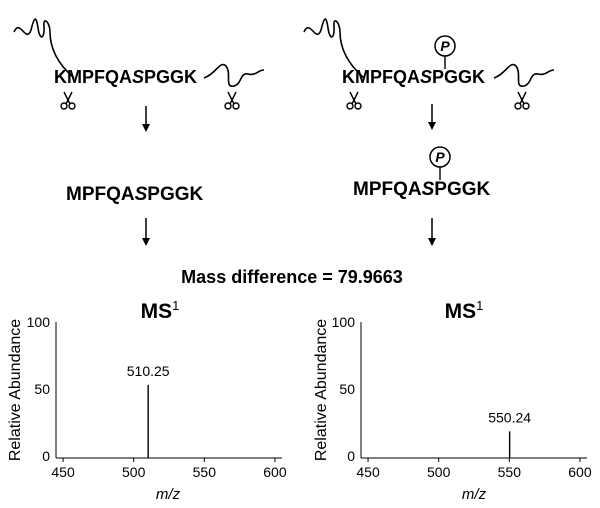  I want to click on peak-label: 510.25, so click(148, 371).